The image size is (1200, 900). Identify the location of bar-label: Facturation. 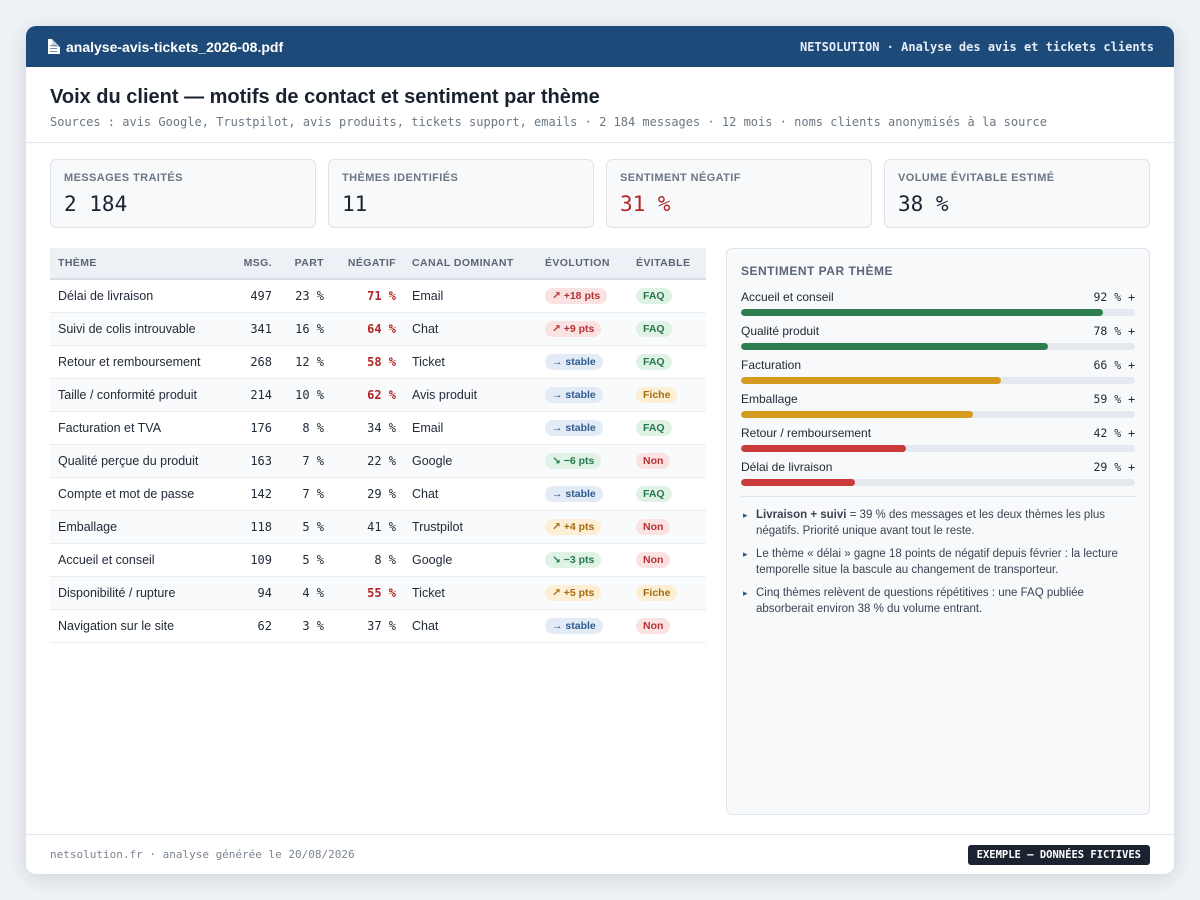
(771, 365).